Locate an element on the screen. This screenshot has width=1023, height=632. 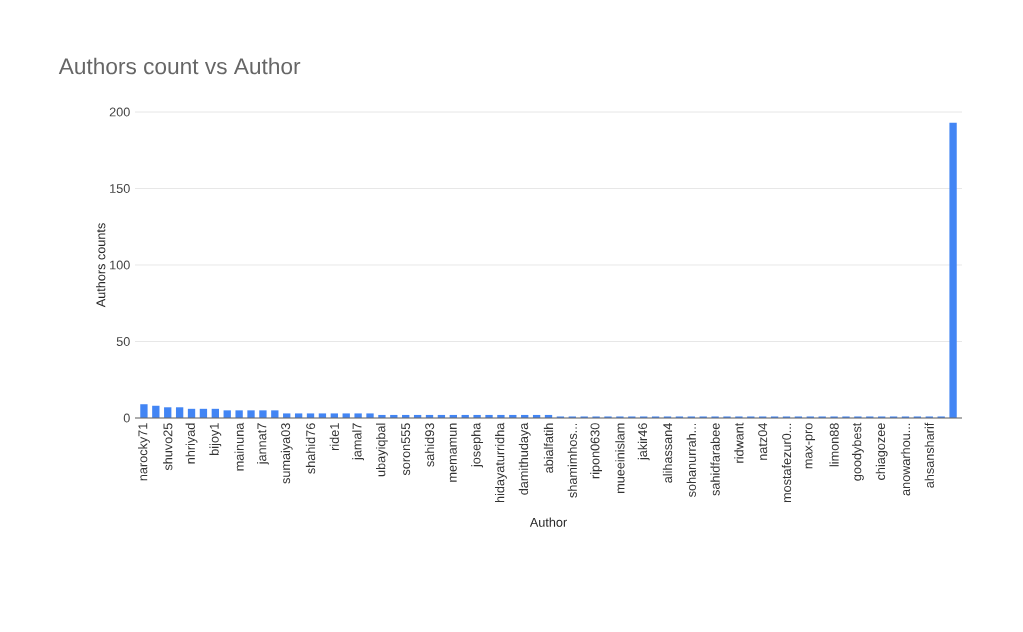
x-tick-label: max-pro is located at coordinates (810, 446).